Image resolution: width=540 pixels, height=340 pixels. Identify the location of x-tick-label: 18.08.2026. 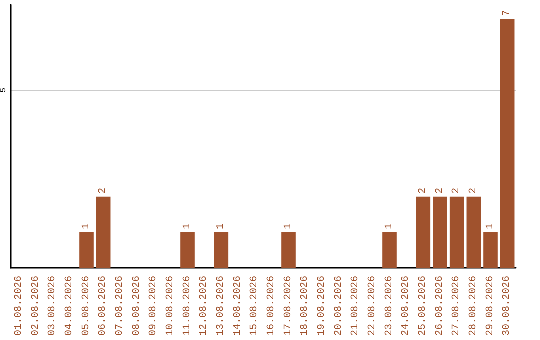
(306, 306).